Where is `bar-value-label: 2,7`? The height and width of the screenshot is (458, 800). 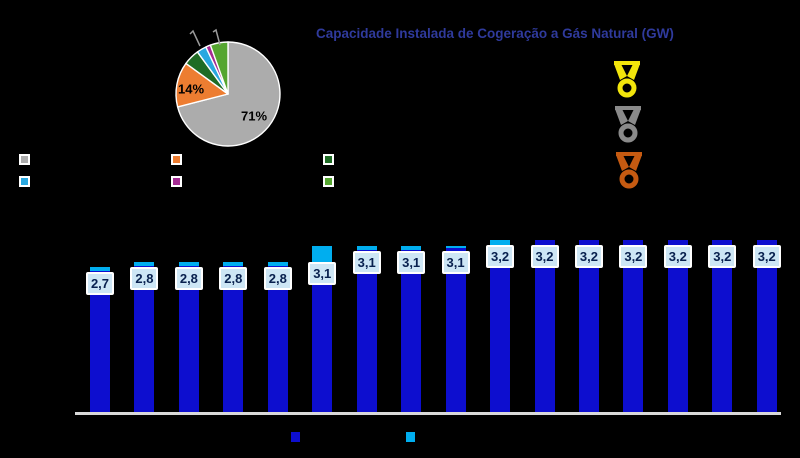
bar-value-label: 2,7 is located at coordinates (100, 283).